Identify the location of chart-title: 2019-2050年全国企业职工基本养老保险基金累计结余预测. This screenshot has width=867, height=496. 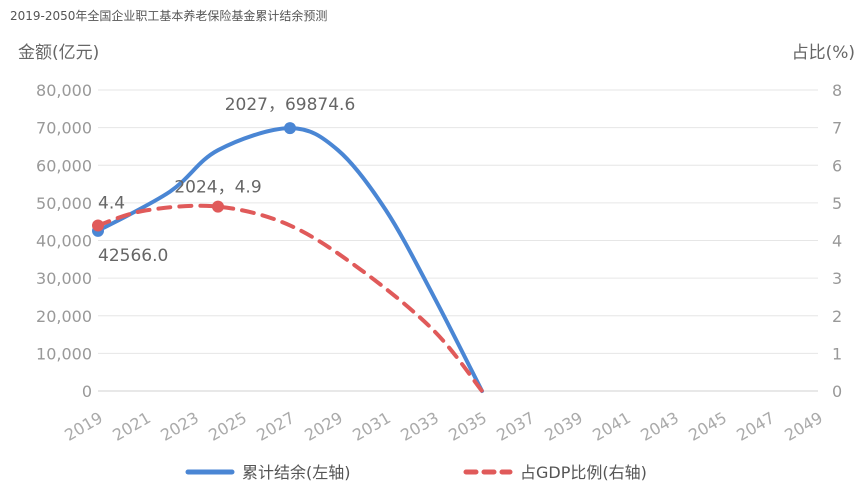
(168, 15).